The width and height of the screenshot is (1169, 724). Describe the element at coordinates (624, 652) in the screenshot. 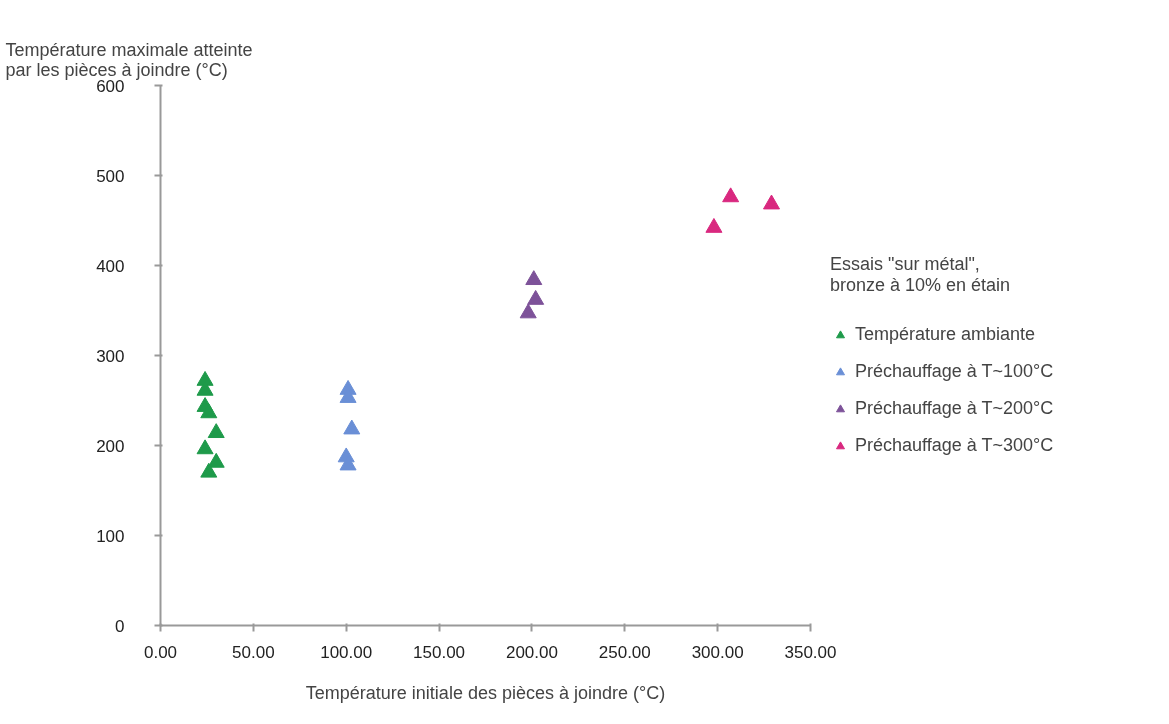

I see `x-tick-label: 250.00` at that location.